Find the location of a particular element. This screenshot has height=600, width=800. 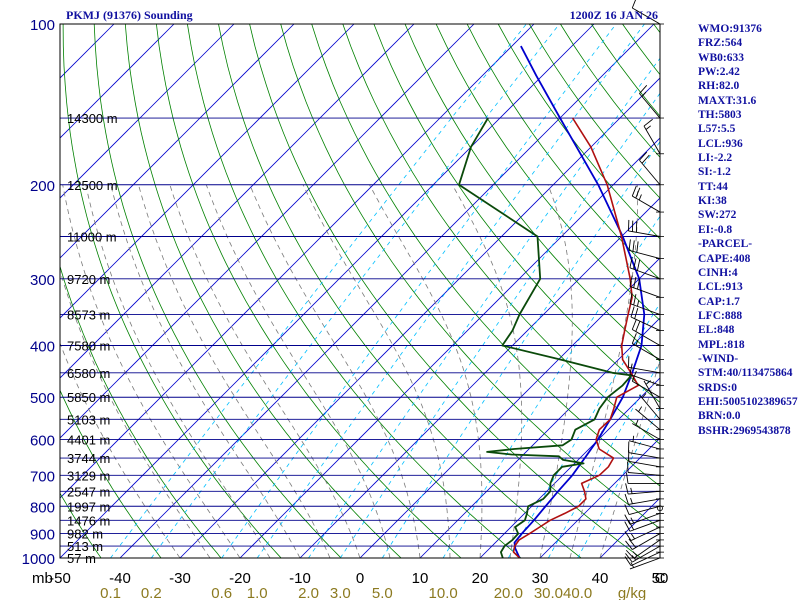

temperature-unit-label: C is located at coordinates (660, 578).